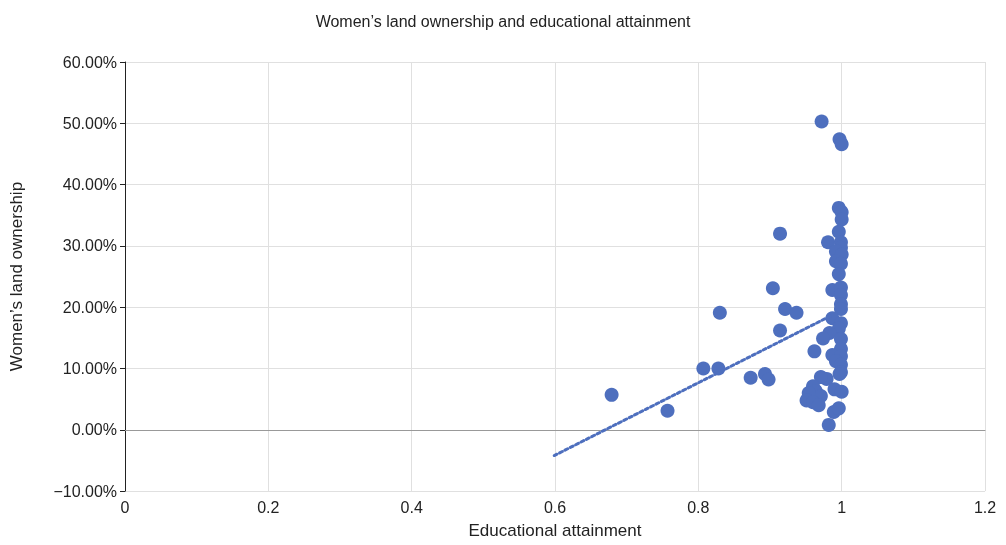  I want to click on x-tick-label: 1, so click(842, 507).